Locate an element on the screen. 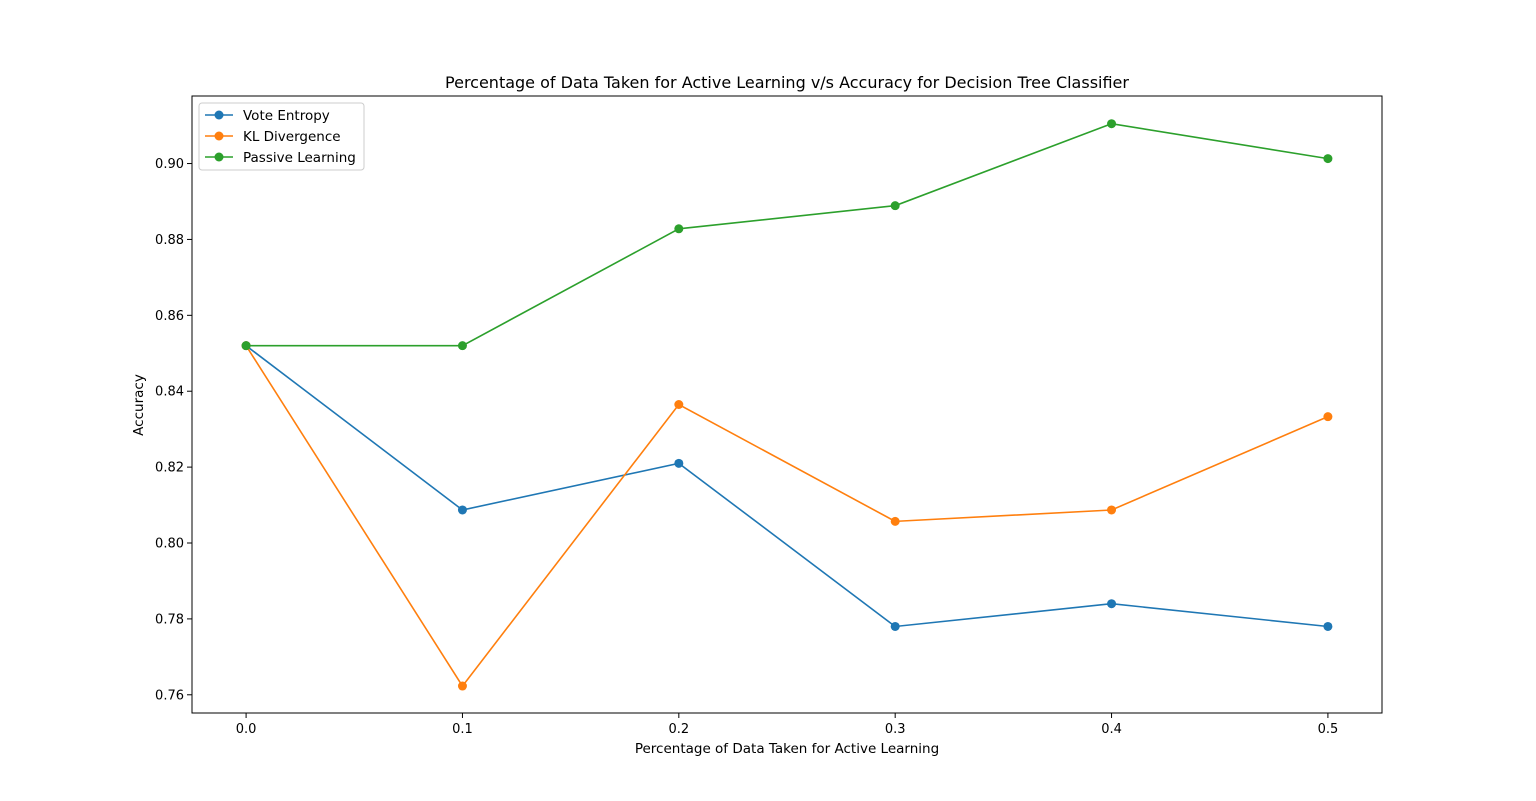  x-axis: 0.0 0.1 0.2 0.3 0.4 0.5 is located at coordinates (787, 725).